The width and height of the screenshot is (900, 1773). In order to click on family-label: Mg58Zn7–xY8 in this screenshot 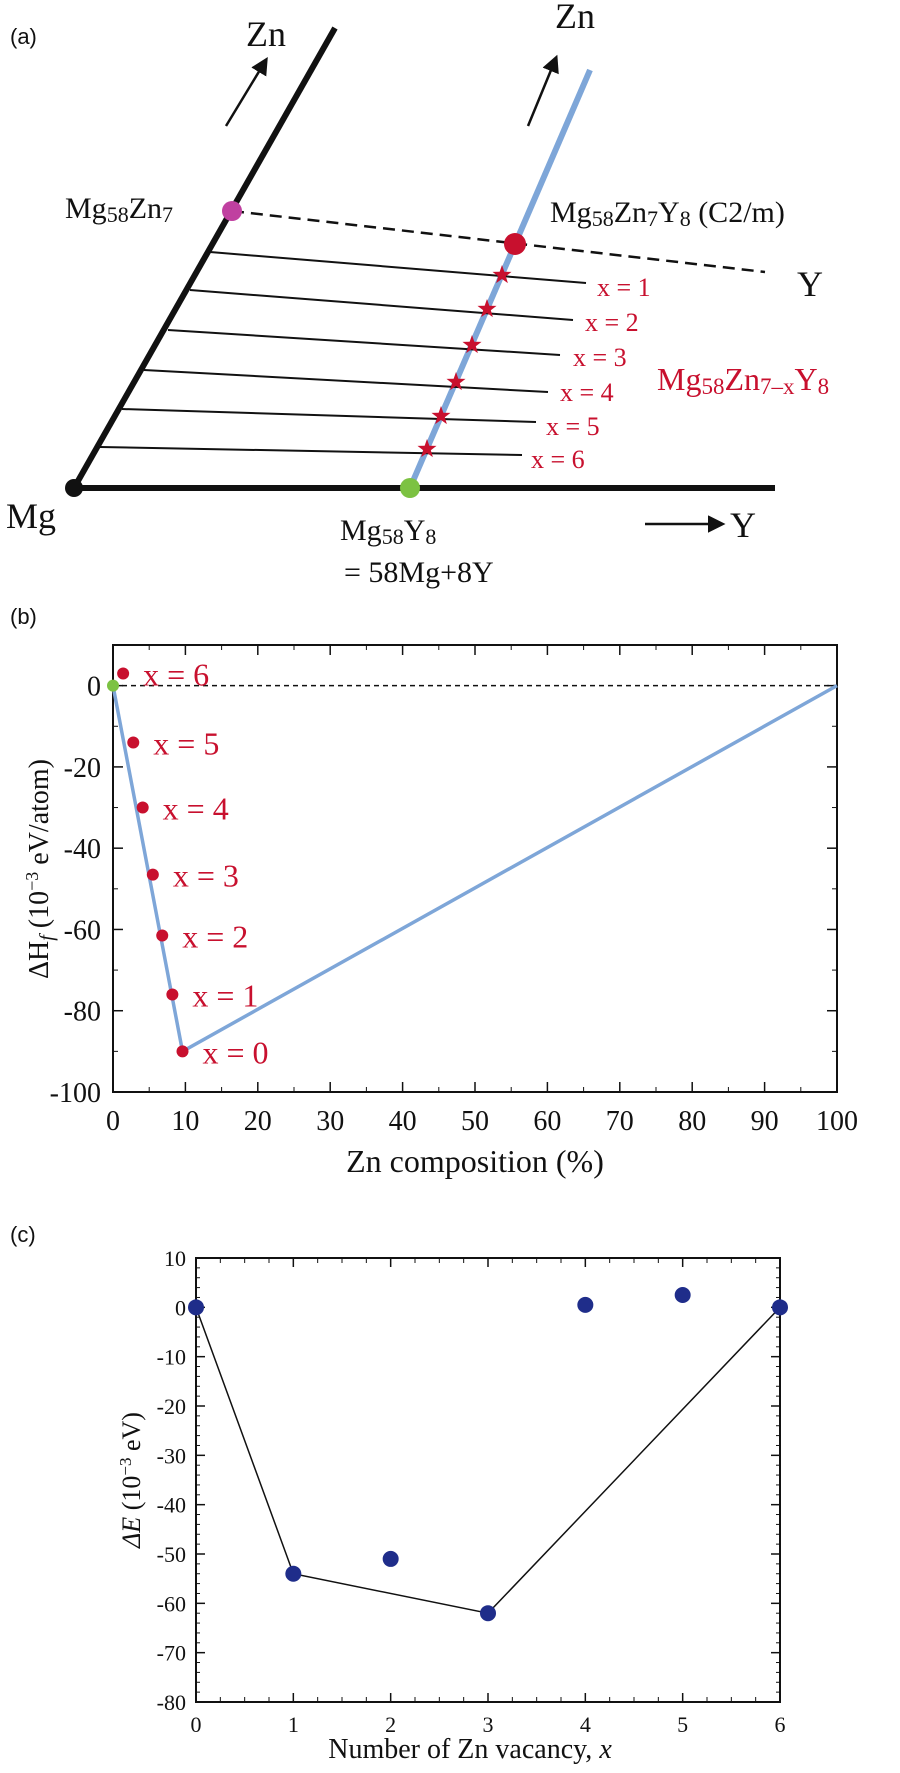, I will do `click(743, 380)`.